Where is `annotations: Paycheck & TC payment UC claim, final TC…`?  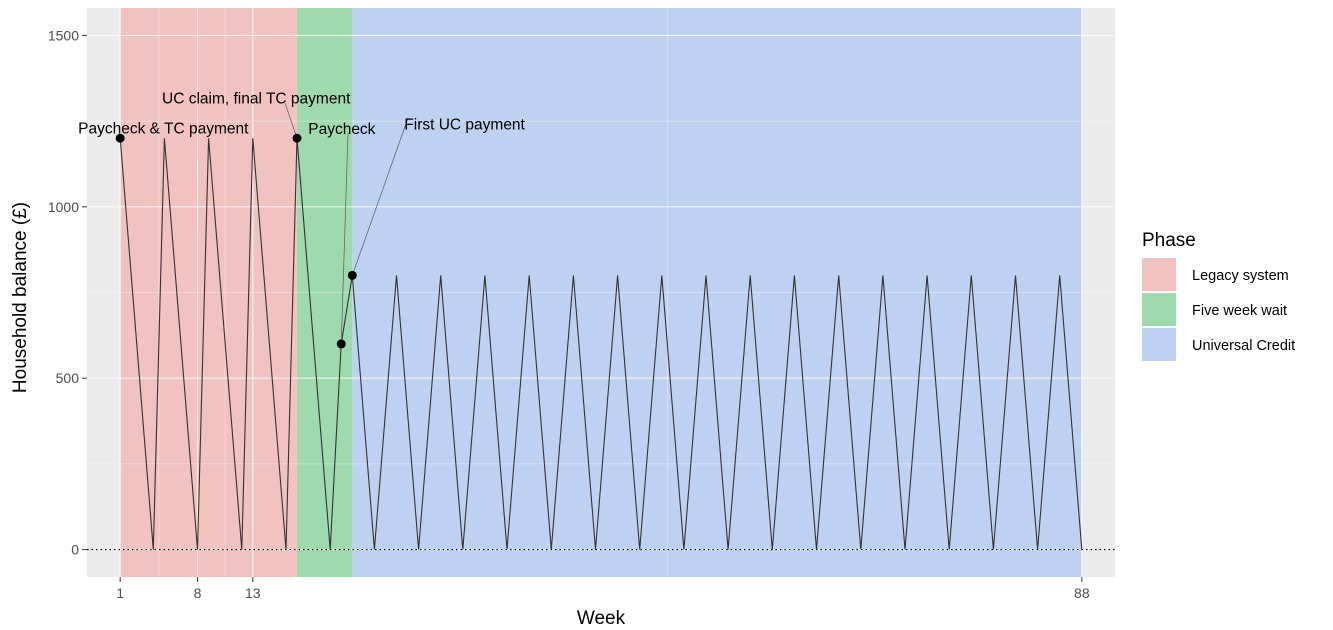 annotations: Paycheck & TC payment UC claim, final TC… is located at coordinates (301, 114).